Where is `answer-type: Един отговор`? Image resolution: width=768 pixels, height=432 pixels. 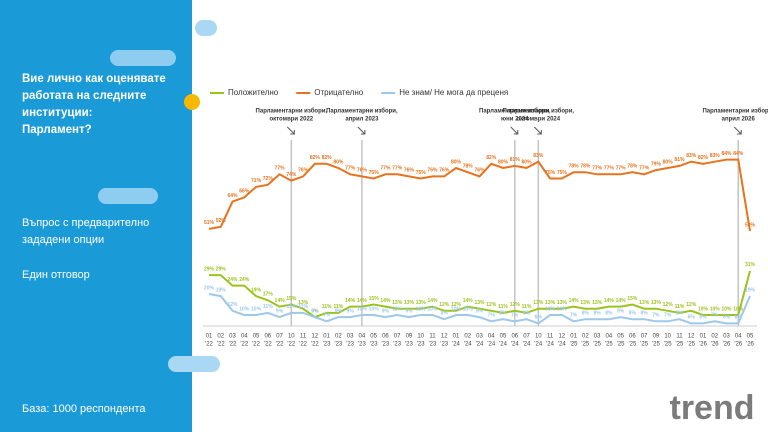
answer-type: Един отговор is located at coordinates (56, 275).